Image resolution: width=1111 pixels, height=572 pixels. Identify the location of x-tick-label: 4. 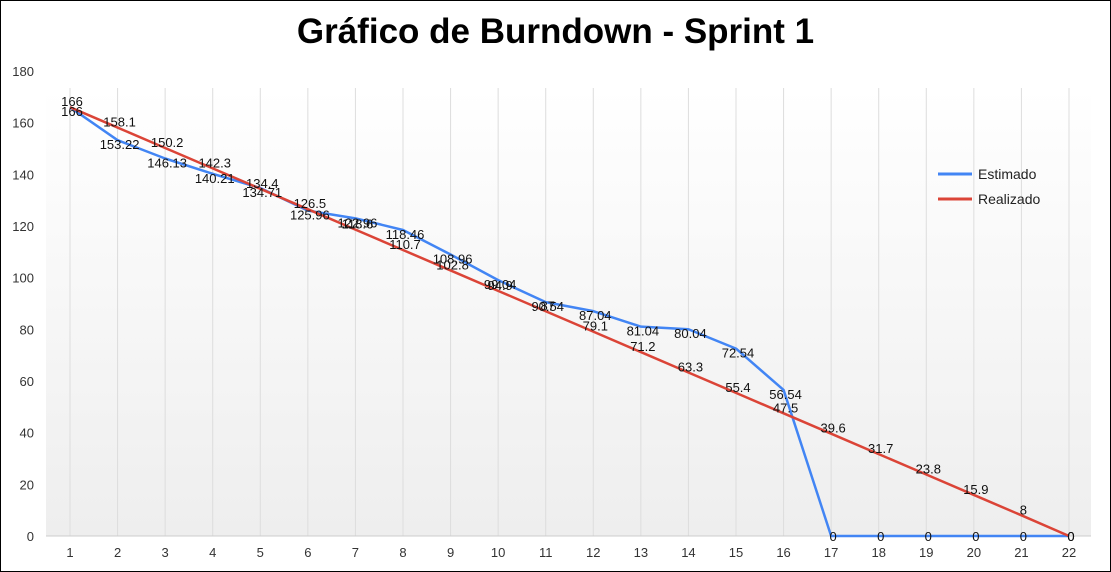
(212, 552).